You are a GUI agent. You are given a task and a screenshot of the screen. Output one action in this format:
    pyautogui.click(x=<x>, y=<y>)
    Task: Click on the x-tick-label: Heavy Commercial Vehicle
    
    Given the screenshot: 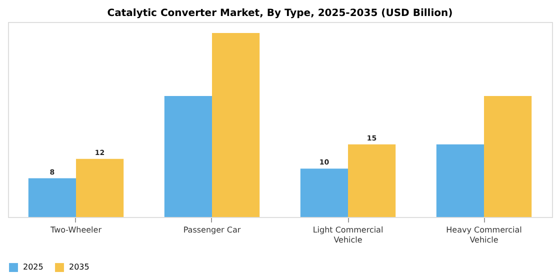 What is the action you would take?
    pyautogui.click(x=484, y=235)
    